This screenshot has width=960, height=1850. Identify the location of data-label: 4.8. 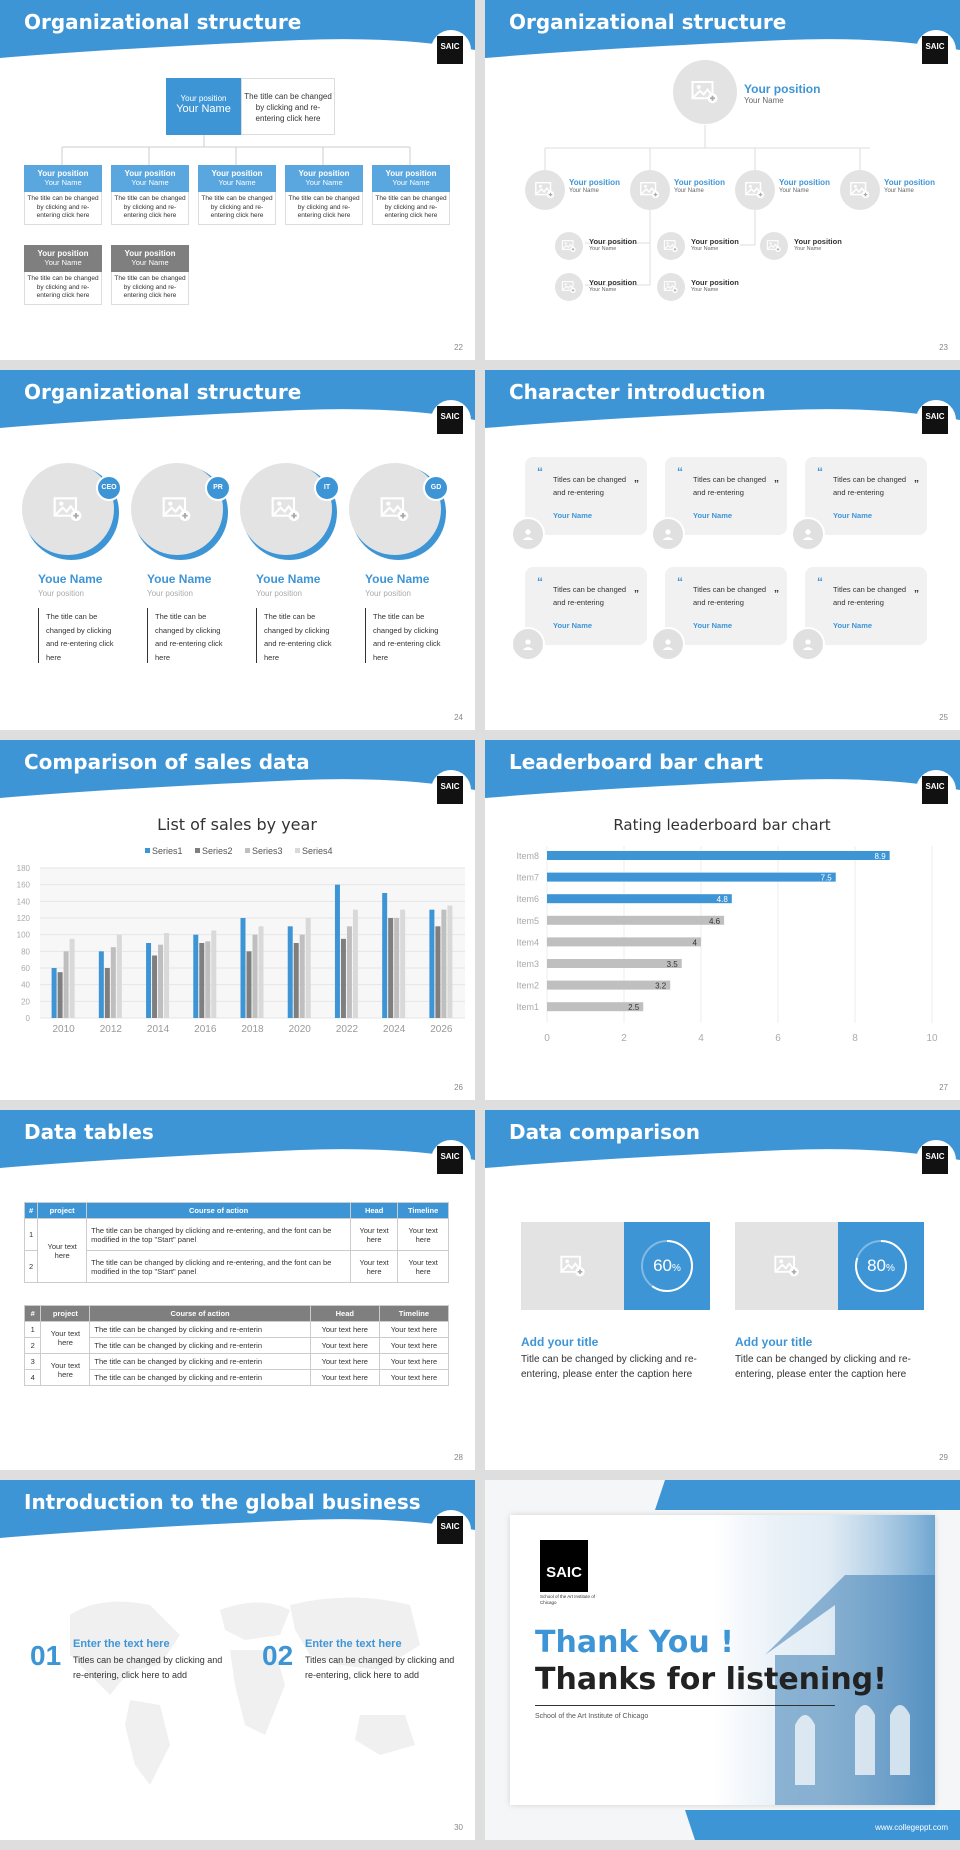
(723, 899).